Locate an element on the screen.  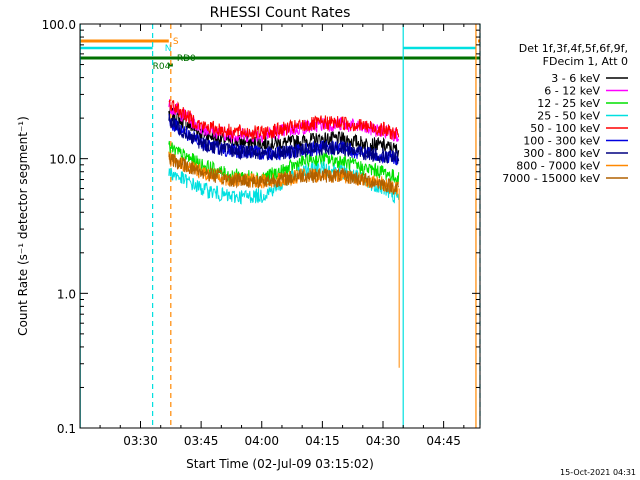
annotation-rd0: RD0 is located at coordinates (186, 59).